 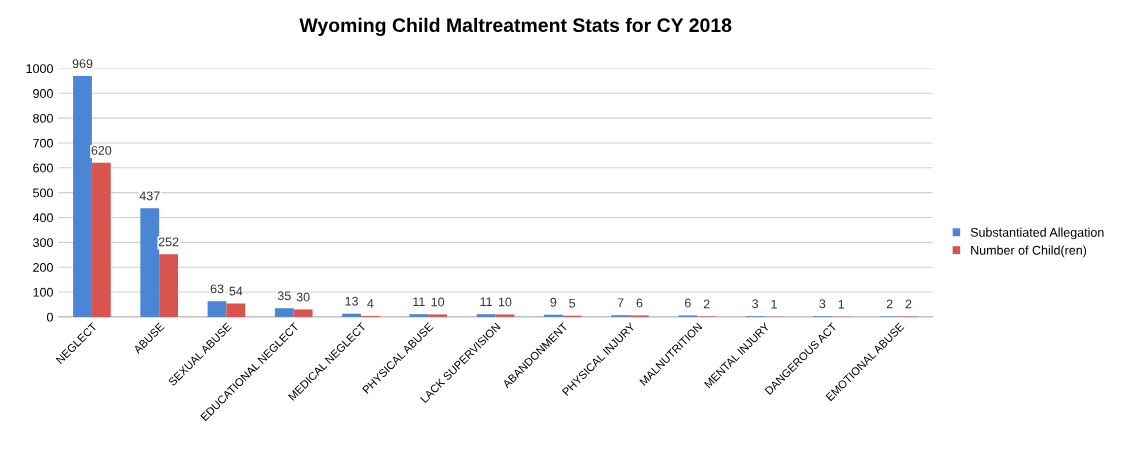 I want to click on y-tick-label: 600, so click(x=43, y=168).